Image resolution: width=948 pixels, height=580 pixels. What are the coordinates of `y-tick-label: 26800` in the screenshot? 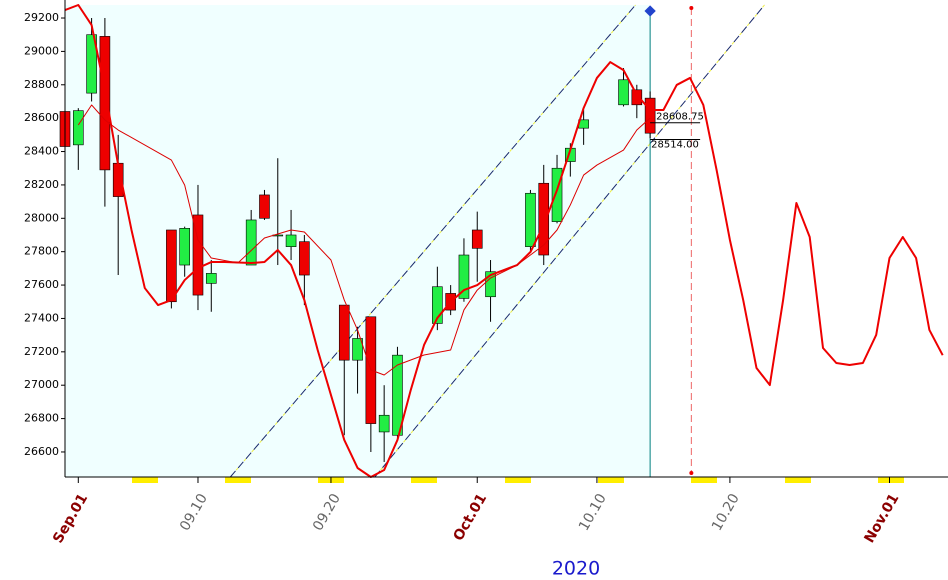 It's located at (41, 418).